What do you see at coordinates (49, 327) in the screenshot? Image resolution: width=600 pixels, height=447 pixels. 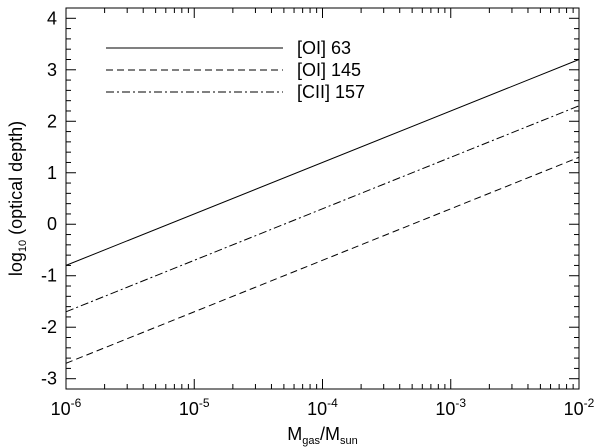 I see `y-tick-label: -2` at bounding box center [49, 327].